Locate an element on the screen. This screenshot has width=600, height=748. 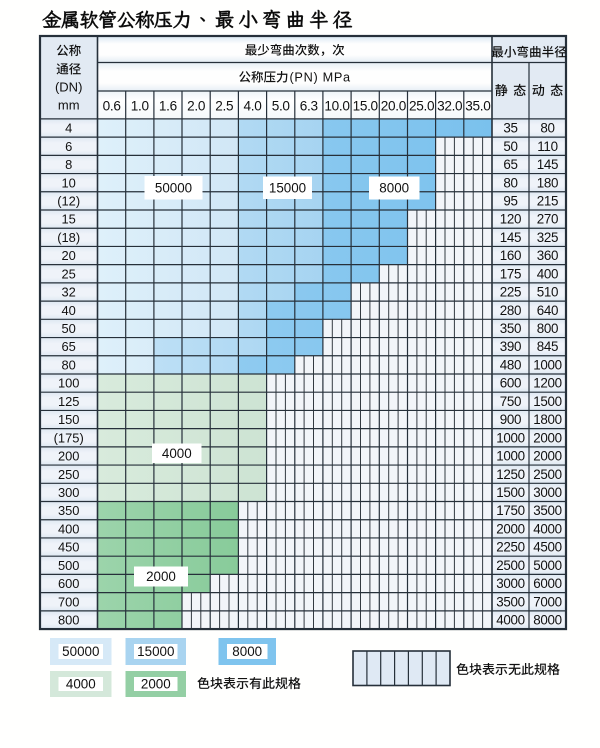
svg-text: 640 is located at coordinates (547, 310).